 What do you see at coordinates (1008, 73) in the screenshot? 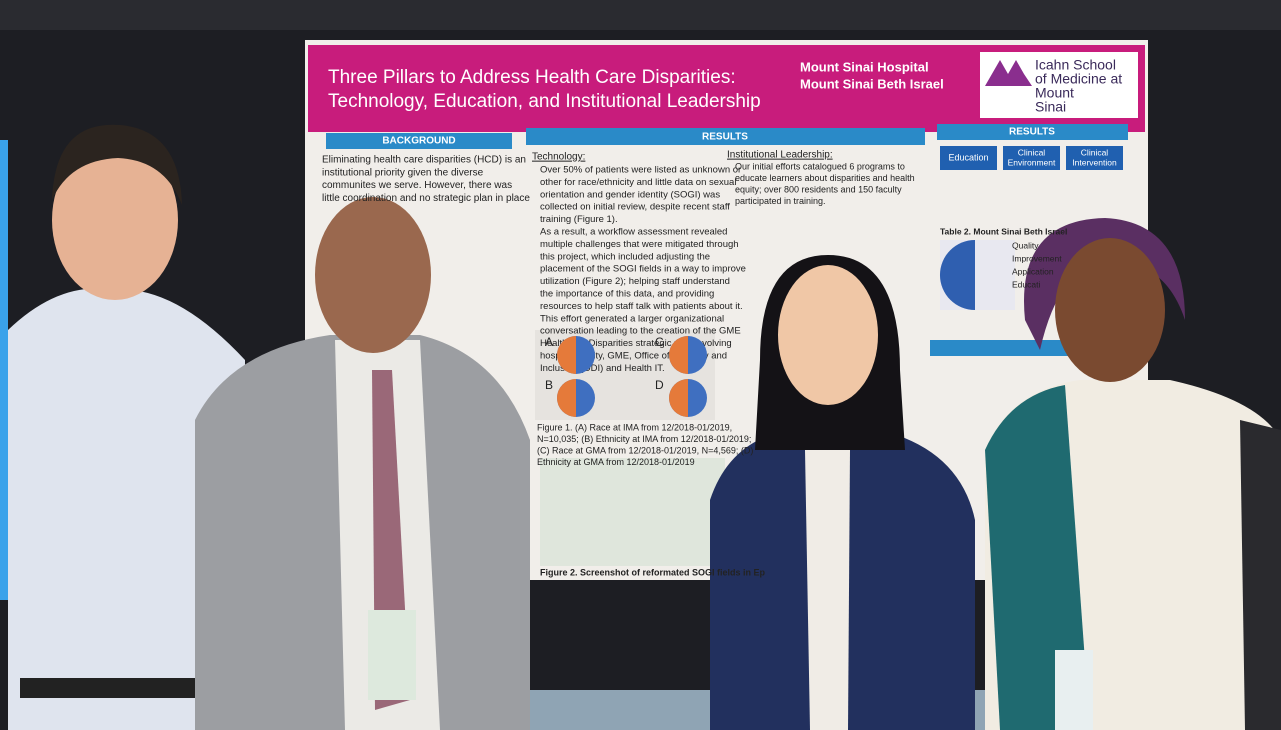
I see `logo-mark` at bounding box center [1008, 73].